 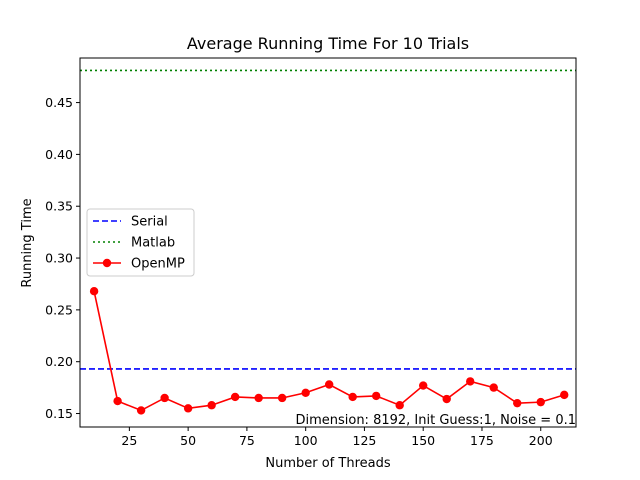 I want to click on x-axis: 25 50 75 100 125 150 175 200, so click(x=337, y=437).